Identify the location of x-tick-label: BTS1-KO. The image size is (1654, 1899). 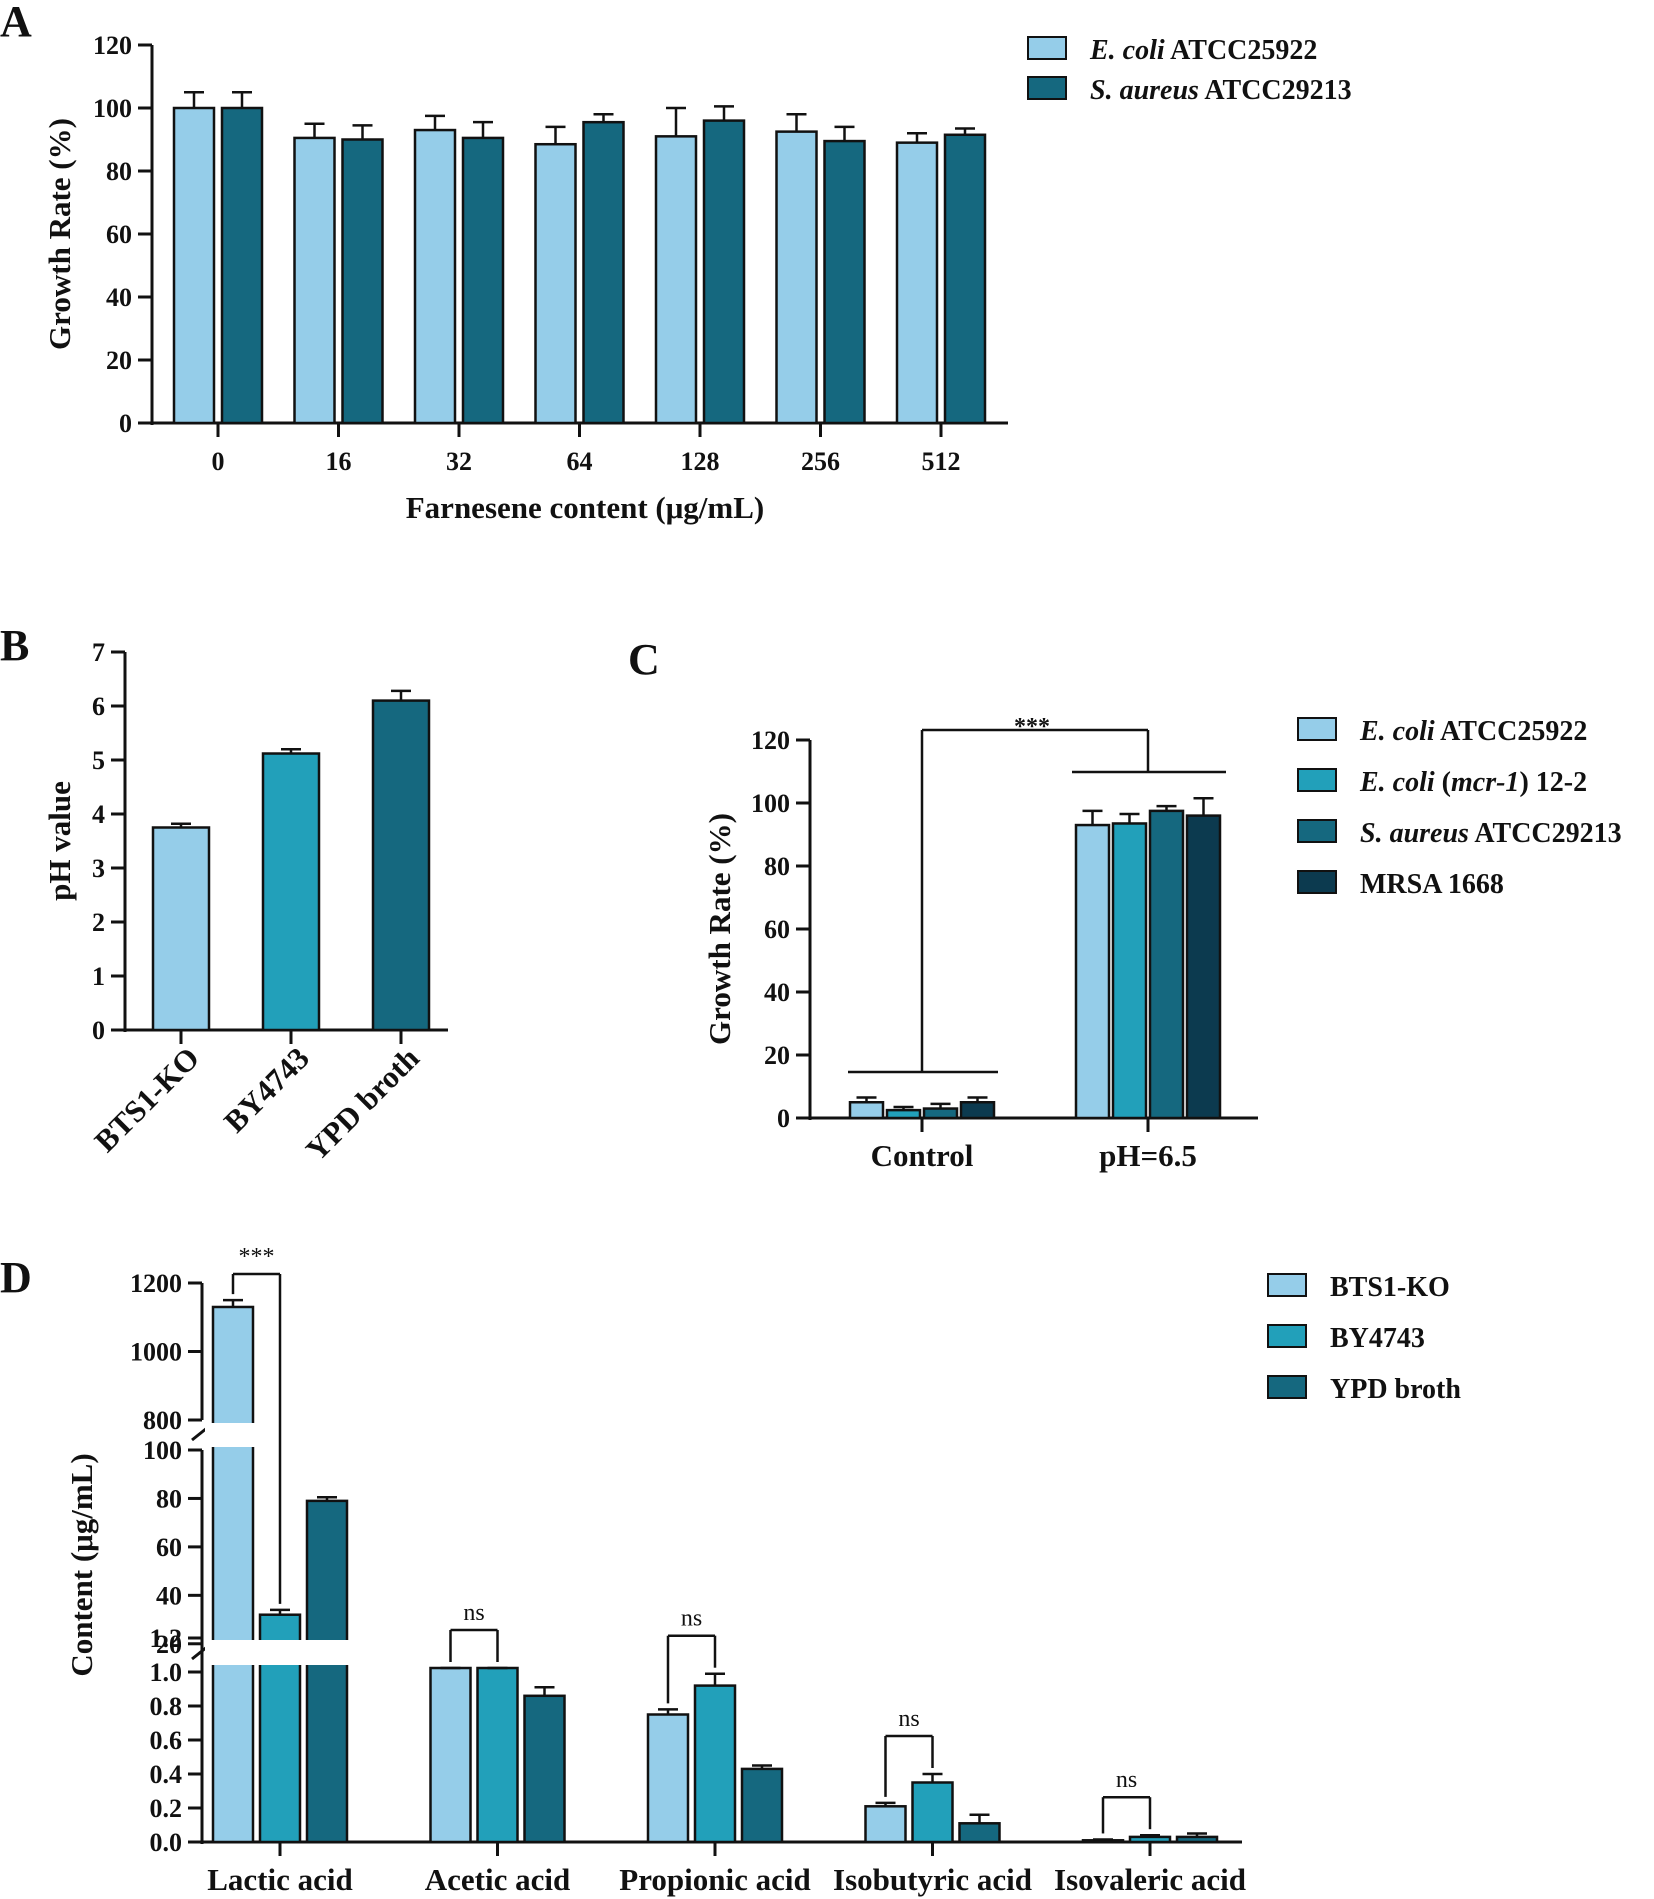
(146, 1099).